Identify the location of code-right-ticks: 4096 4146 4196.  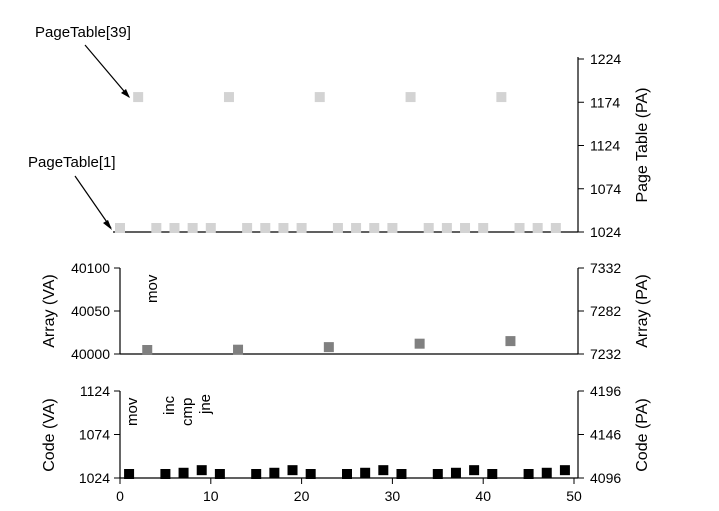
(599, 434).